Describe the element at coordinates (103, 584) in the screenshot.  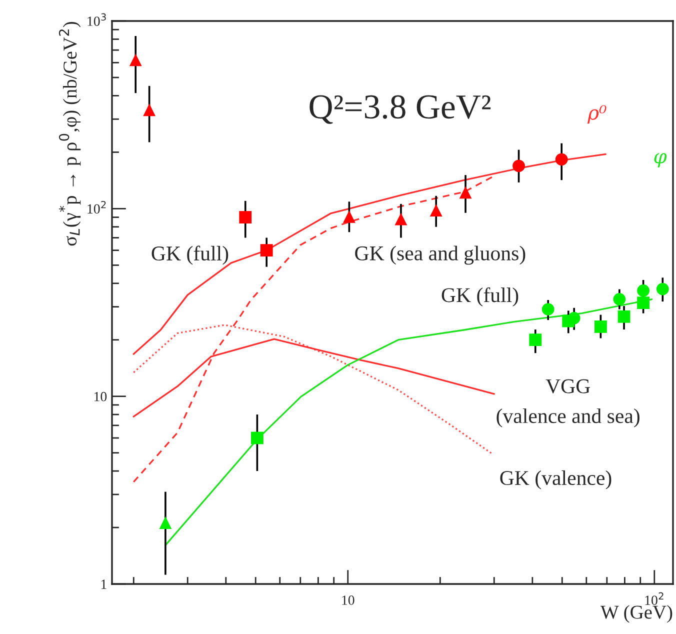
I see `y-tick-label: 1` at that location.